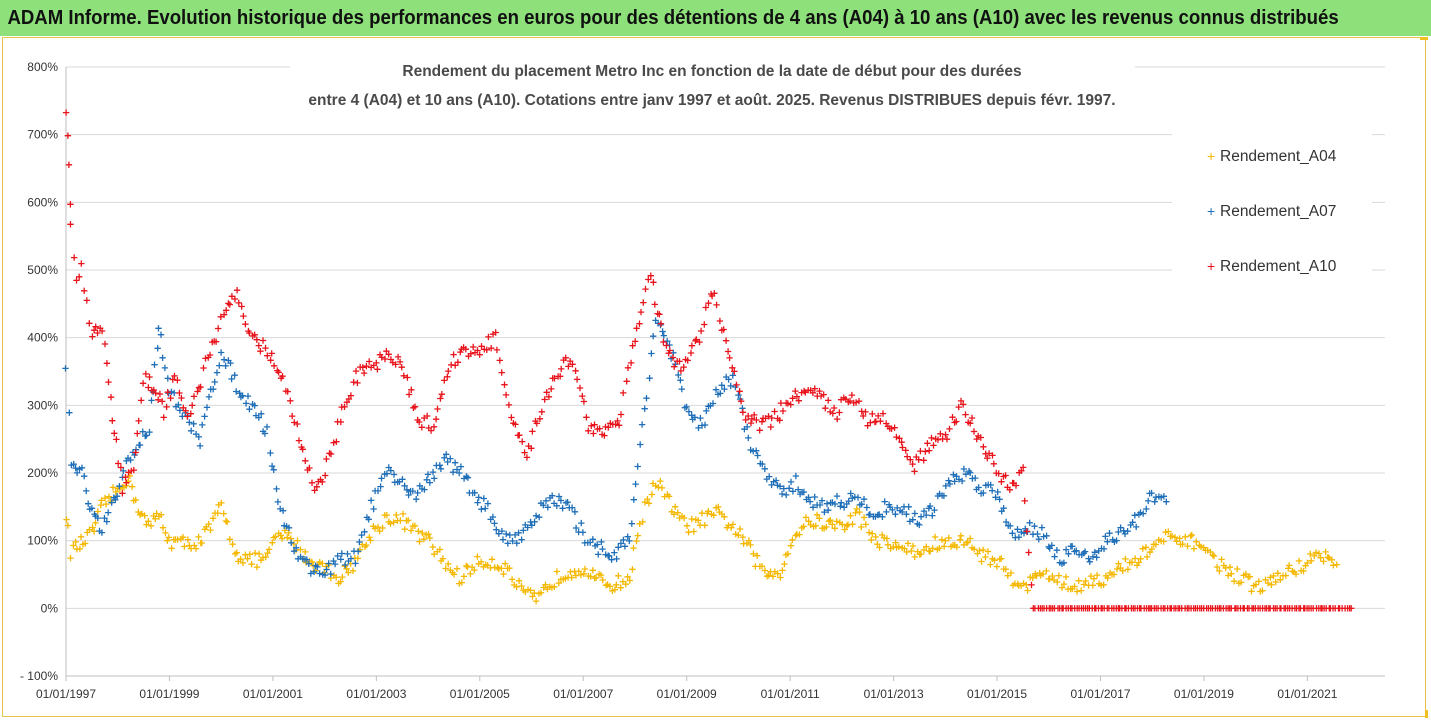 Image resolution: width=1431 pixels, height=721 pixels. What do you see at coordinates (1204, 694) in the screenshot?
I see `x-tick-label: 01/01/2019` at bounding box center [1204, 694].